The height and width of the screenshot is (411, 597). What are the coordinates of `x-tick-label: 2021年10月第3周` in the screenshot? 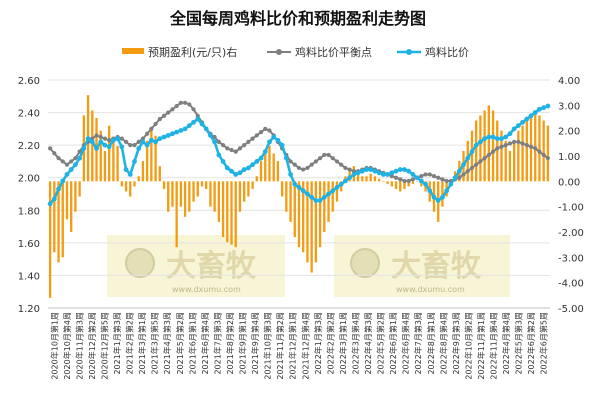 It's located at (268, 346).